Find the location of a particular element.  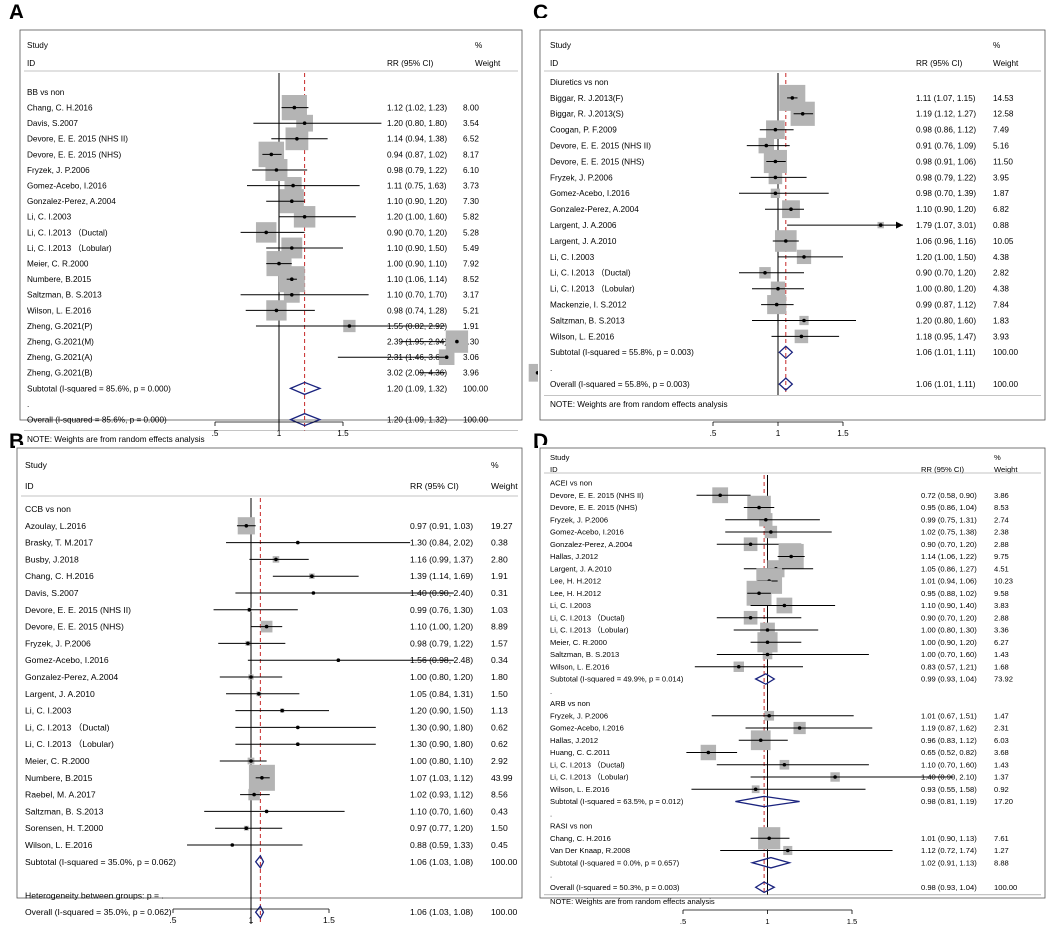

study-weight: 1.68 is located at coordinates (1001, 666).